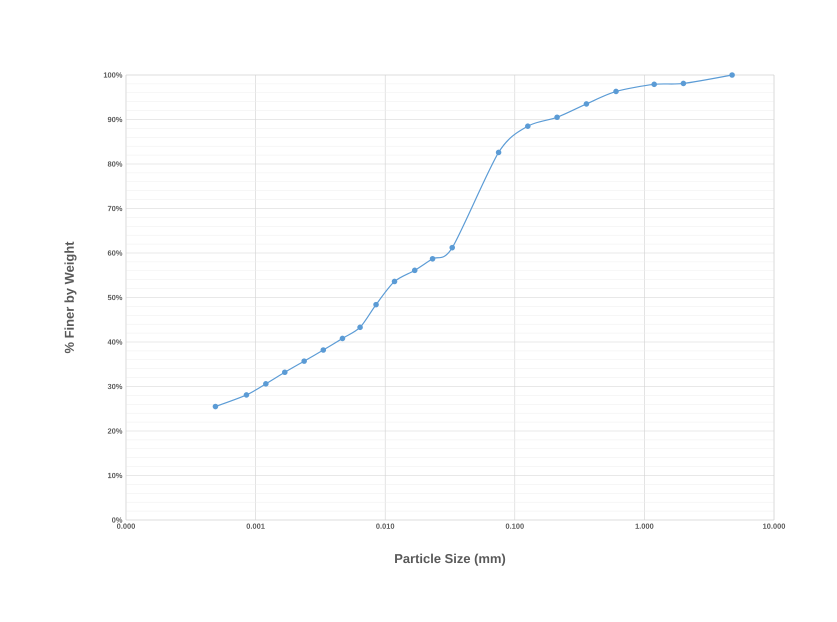 Image resolution: width=837 pixels, height=622 pixels. Describe the element at coordinates (450, 560) in the screenshot. I see `x-axis-title: Particle Size (mm)` at that location.